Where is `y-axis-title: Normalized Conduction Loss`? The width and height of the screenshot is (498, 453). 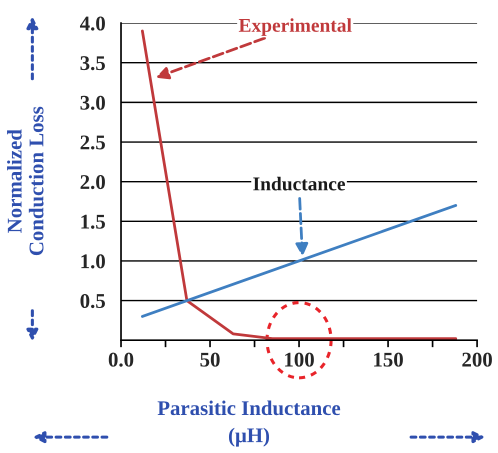 y-axis-title: Normalized Conduction Loss is located at coordinates (25, 181).